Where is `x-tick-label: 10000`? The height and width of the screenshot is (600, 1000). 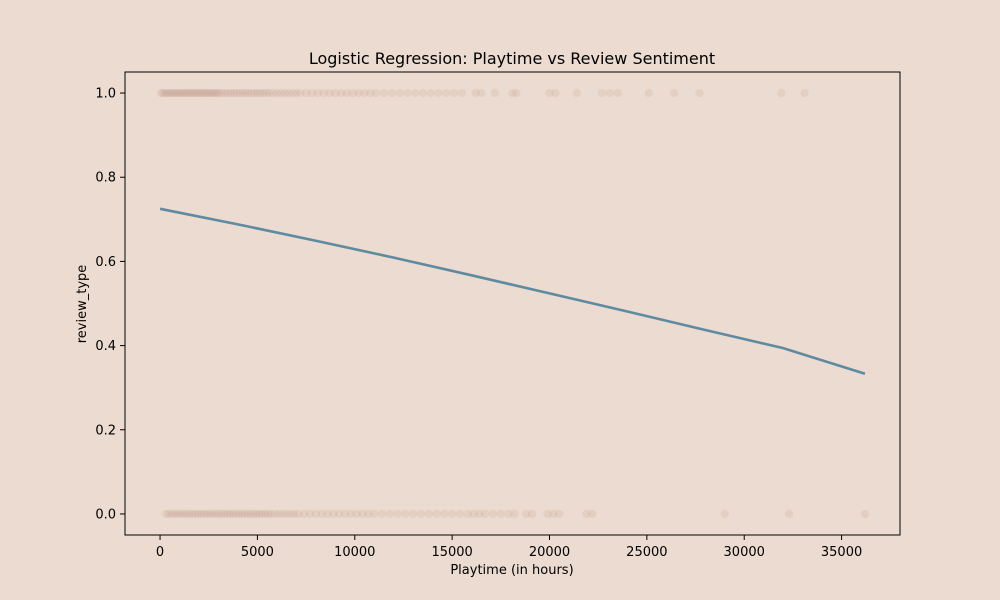 x-tick-label: 10000 is located at coordinates (354, 552).